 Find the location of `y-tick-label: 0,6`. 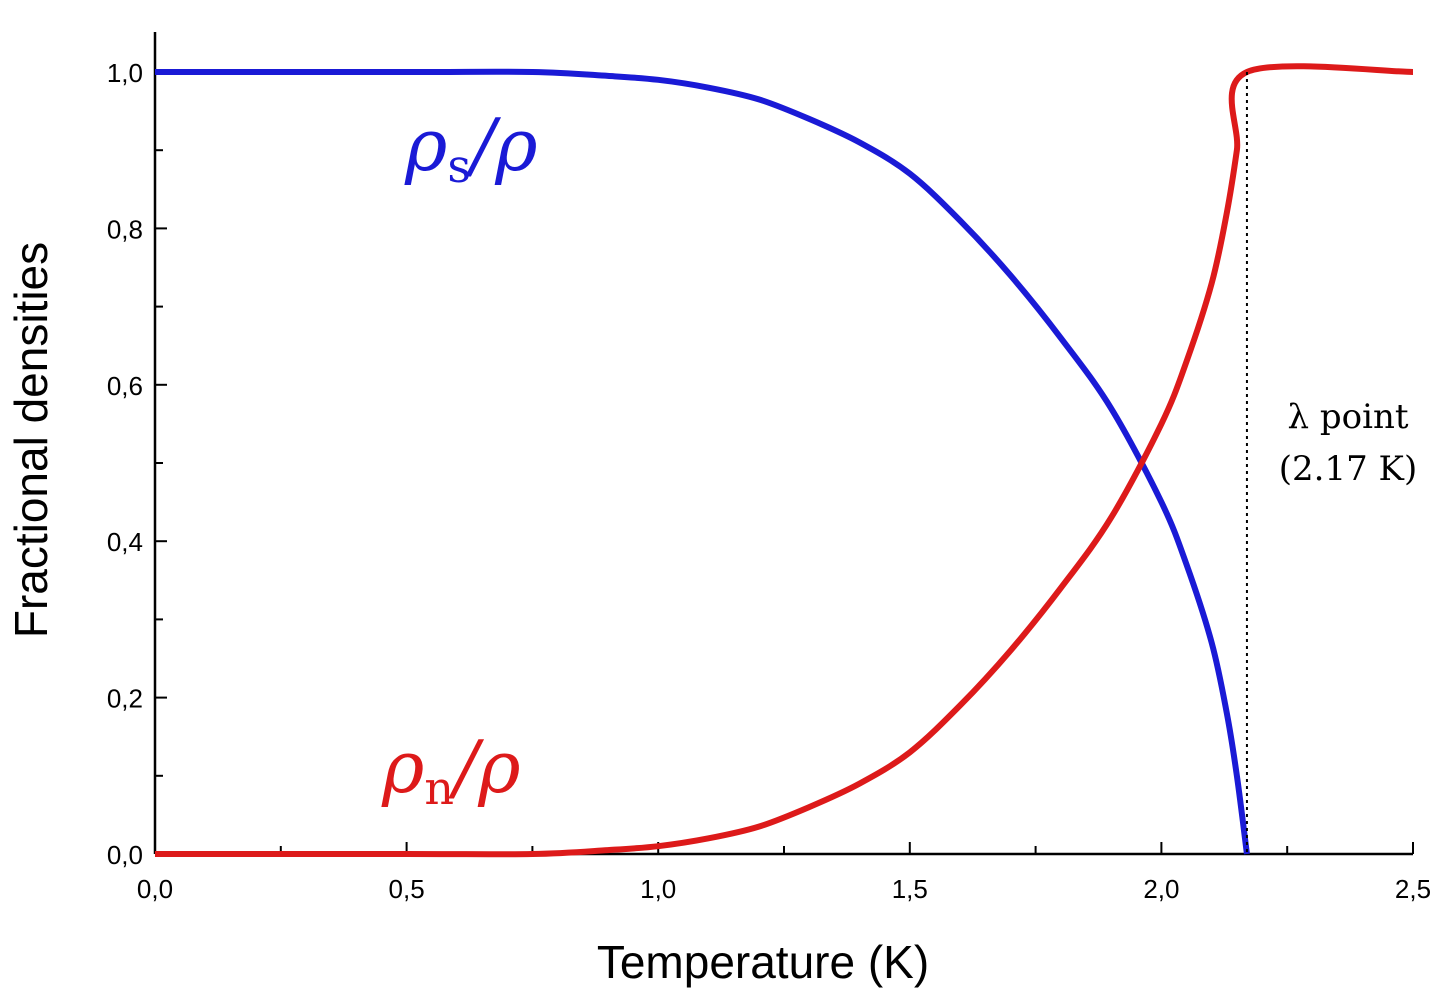

y-tick-label: 0,6 is located at coordinates (125, 386).